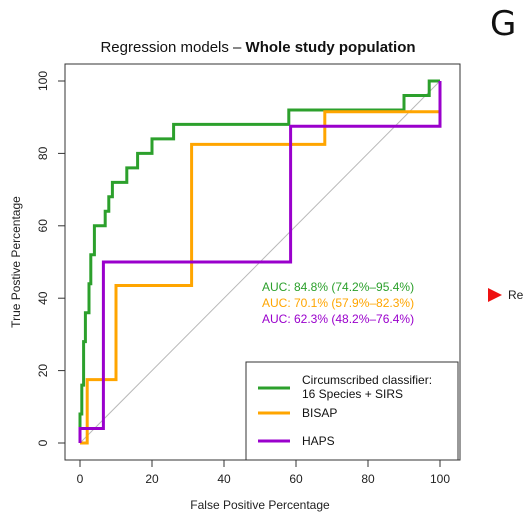  What do you see at coordinates (440, 479) in the screenshot?
I see `x-tick-label: 100` at bounding box center [440, 479].